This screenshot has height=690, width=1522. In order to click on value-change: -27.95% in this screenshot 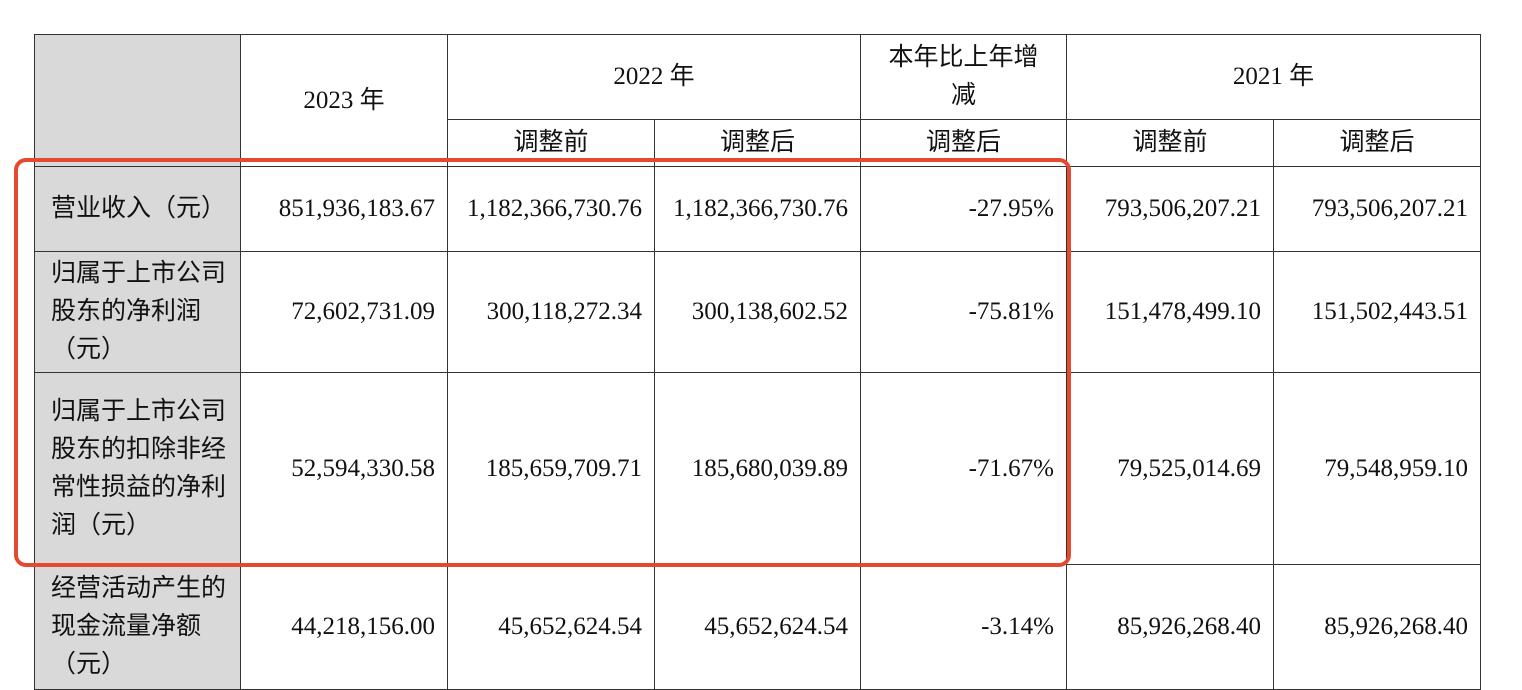, I will do `click(964, 209)`.